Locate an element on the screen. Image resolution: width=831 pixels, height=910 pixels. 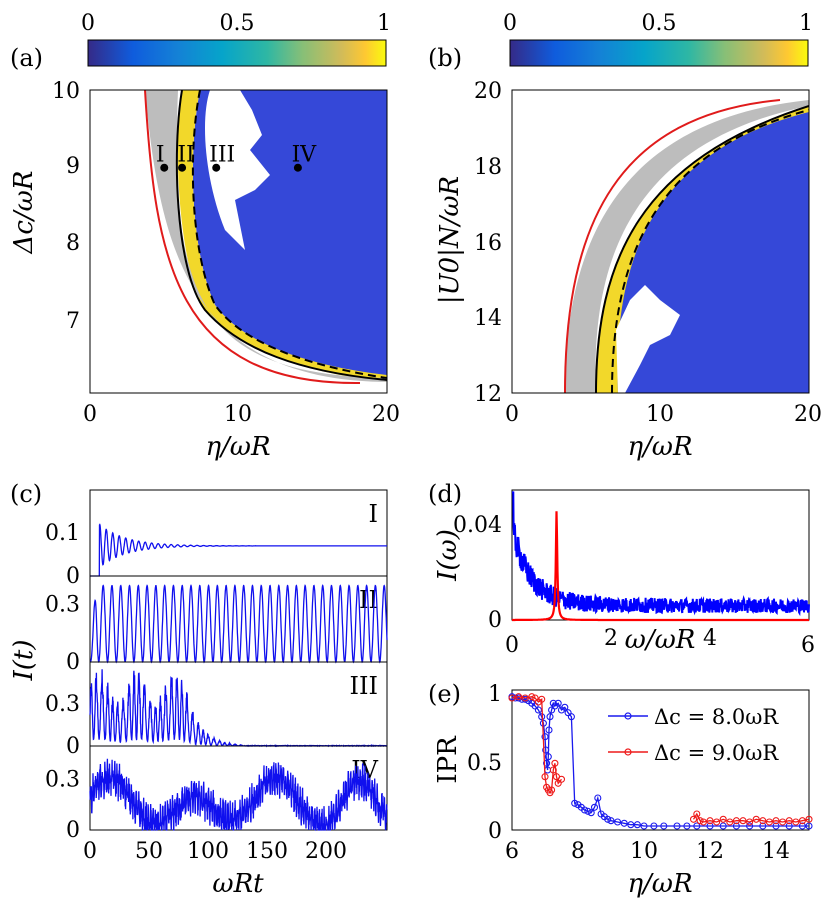
a-point-label-I: I is located at coordinates (160, 155).